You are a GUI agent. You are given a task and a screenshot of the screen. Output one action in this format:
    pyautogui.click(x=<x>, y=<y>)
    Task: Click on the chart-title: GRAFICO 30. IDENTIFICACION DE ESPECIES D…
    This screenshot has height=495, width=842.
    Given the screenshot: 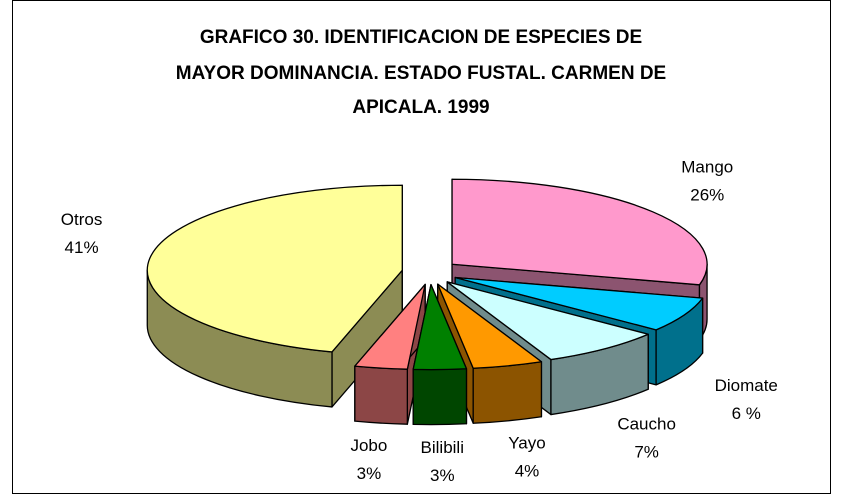 What is the action you would take?
    pyautogui.click(x=421, y=37)
    